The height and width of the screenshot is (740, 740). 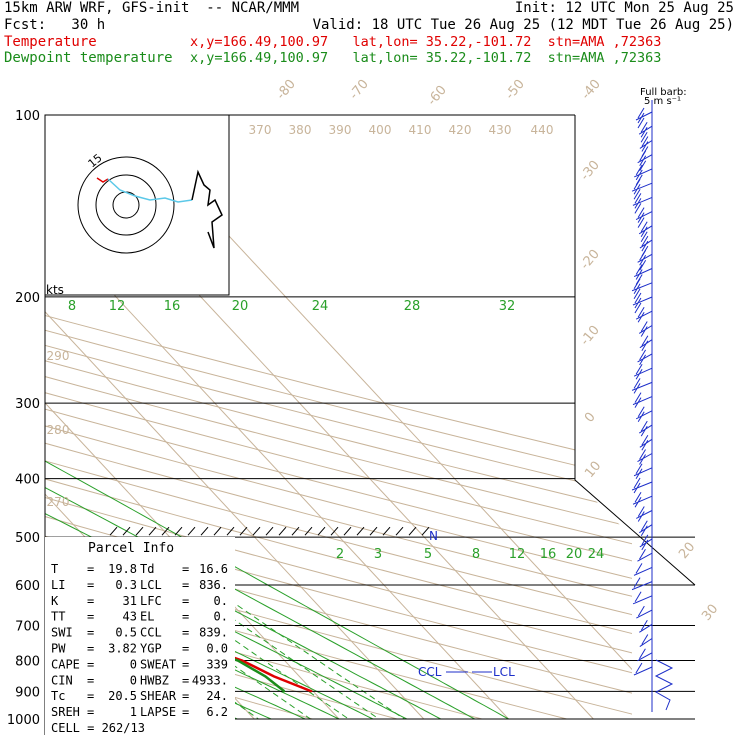 I want to click on isotherm-label: 30, so click(x=710, y=613).